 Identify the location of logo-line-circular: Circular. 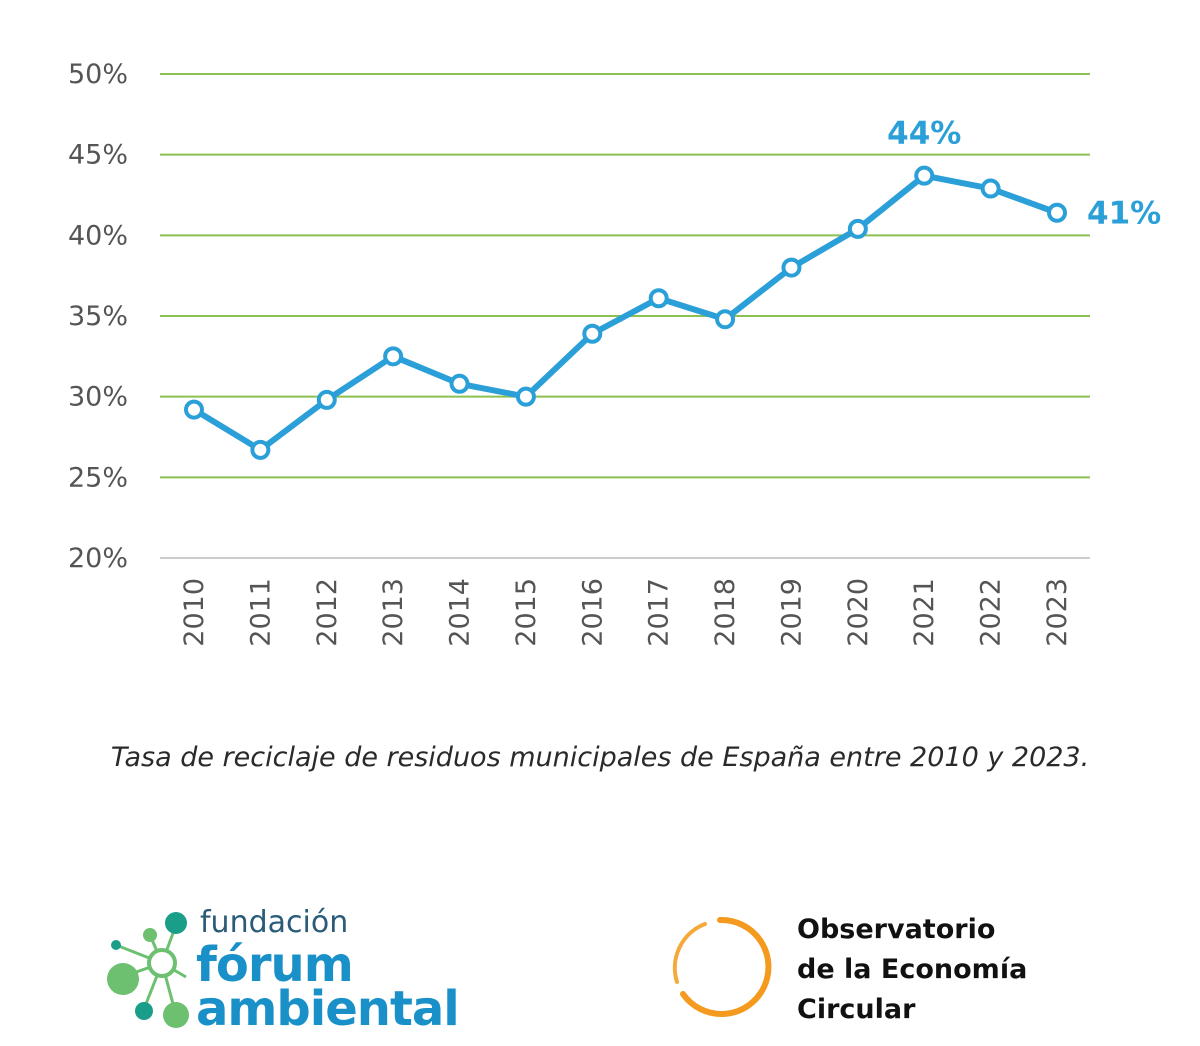
(856, 1009).